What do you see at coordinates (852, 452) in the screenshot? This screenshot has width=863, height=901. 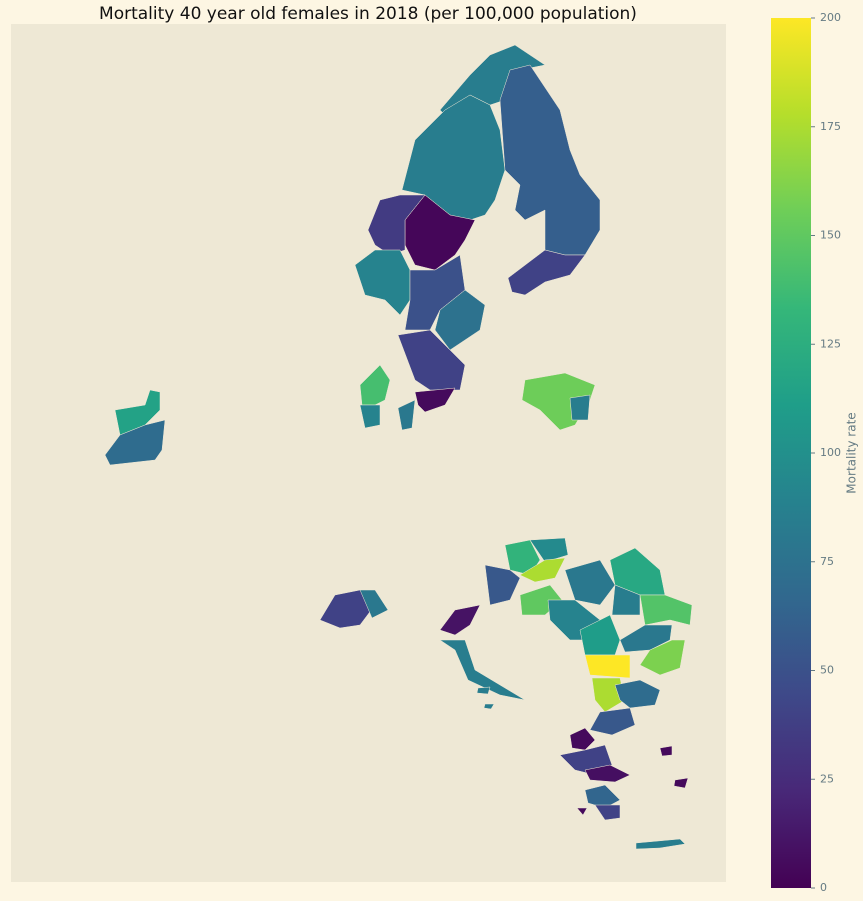 I see `colorbar-label: Mortality rate` at bounding box center [852, 452].